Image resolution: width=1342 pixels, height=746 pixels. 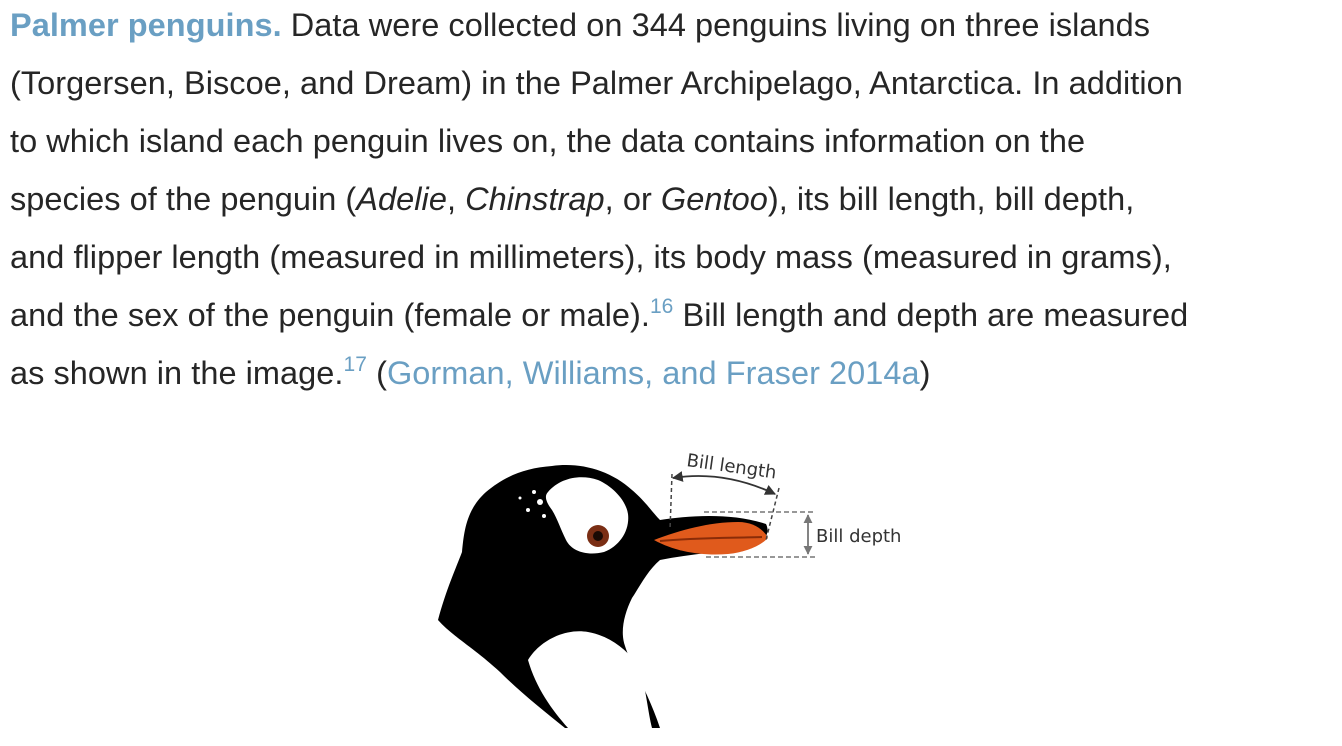 I want to click on caption-text: Bill length and depth are measured, so click(x=931, y=315).